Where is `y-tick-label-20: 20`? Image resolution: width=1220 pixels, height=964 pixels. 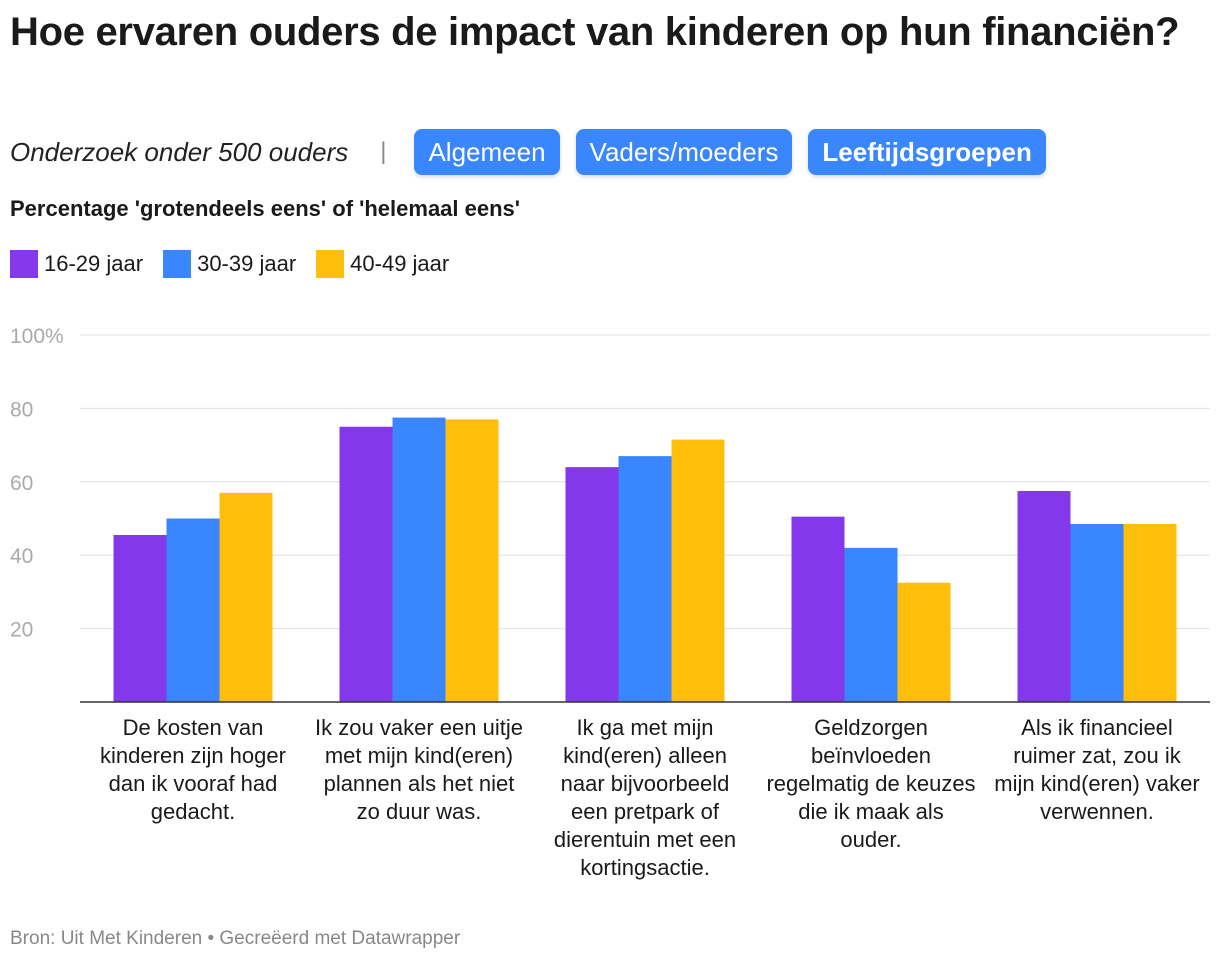
y-tick-label-20: 20 is located at coordinates (21, 630).